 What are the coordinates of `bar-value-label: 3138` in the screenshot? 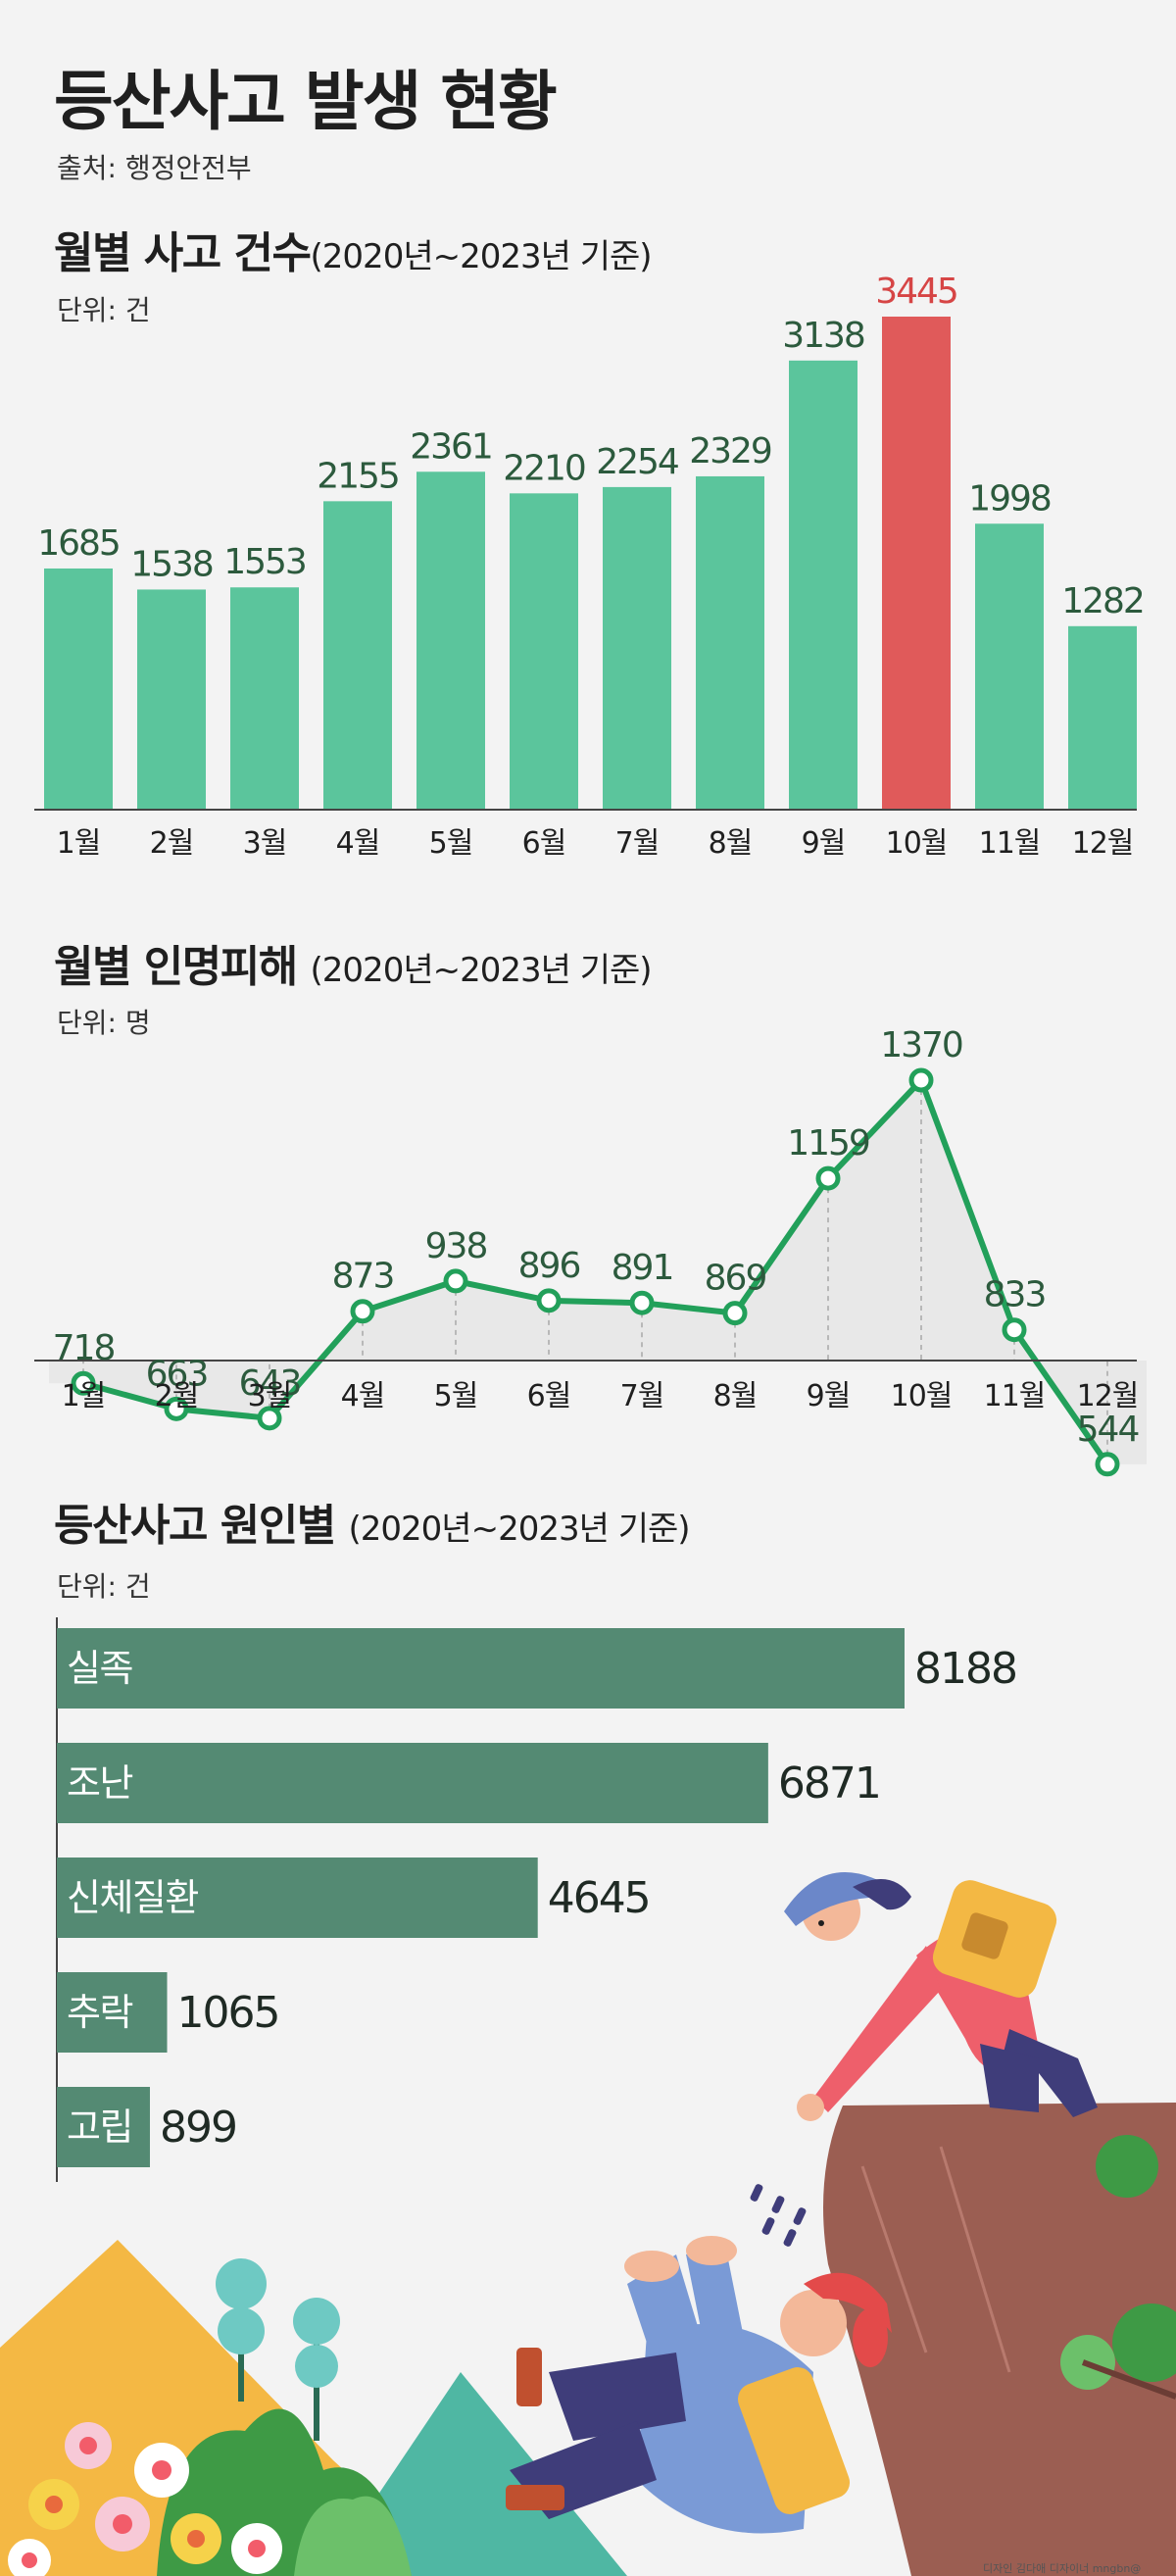 It's located at (823, 336).